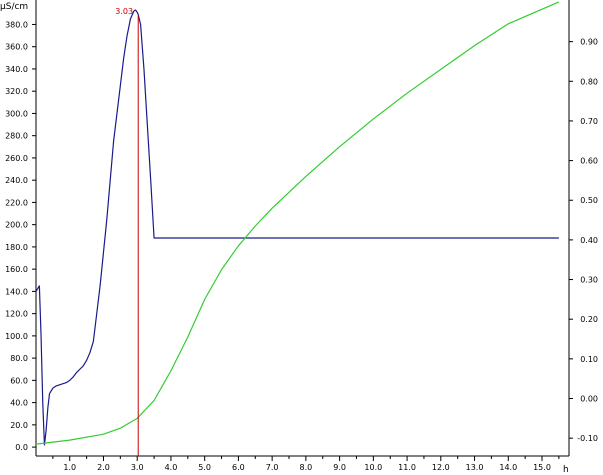 The width and height of the screenshot is (603, 475). What do you see at coordinates (16, 158) in the screenshot?
I see `left-tick-label: 260.0` at bounding box center [16, 158].